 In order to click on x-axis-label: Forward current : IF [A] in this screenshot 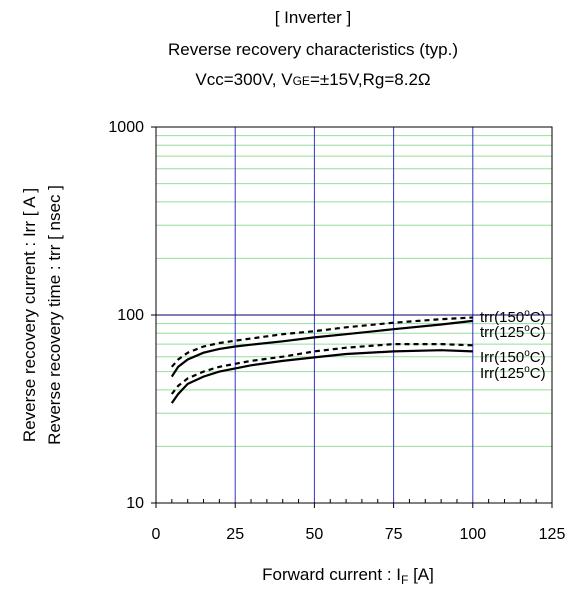, I will do `click(348, 576)`.